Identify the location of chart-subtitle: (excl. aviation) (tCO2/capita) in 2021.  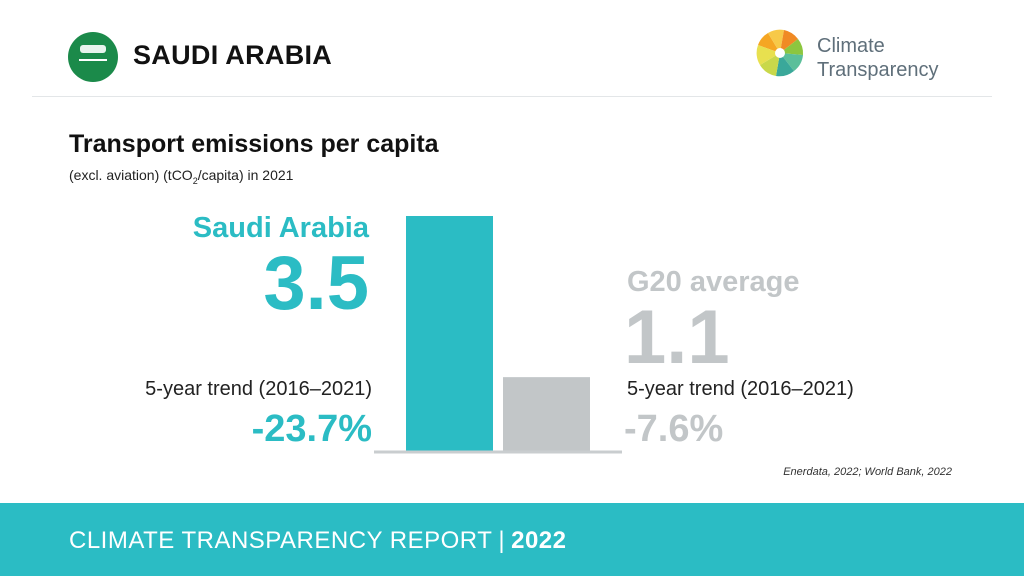
(181, 176).